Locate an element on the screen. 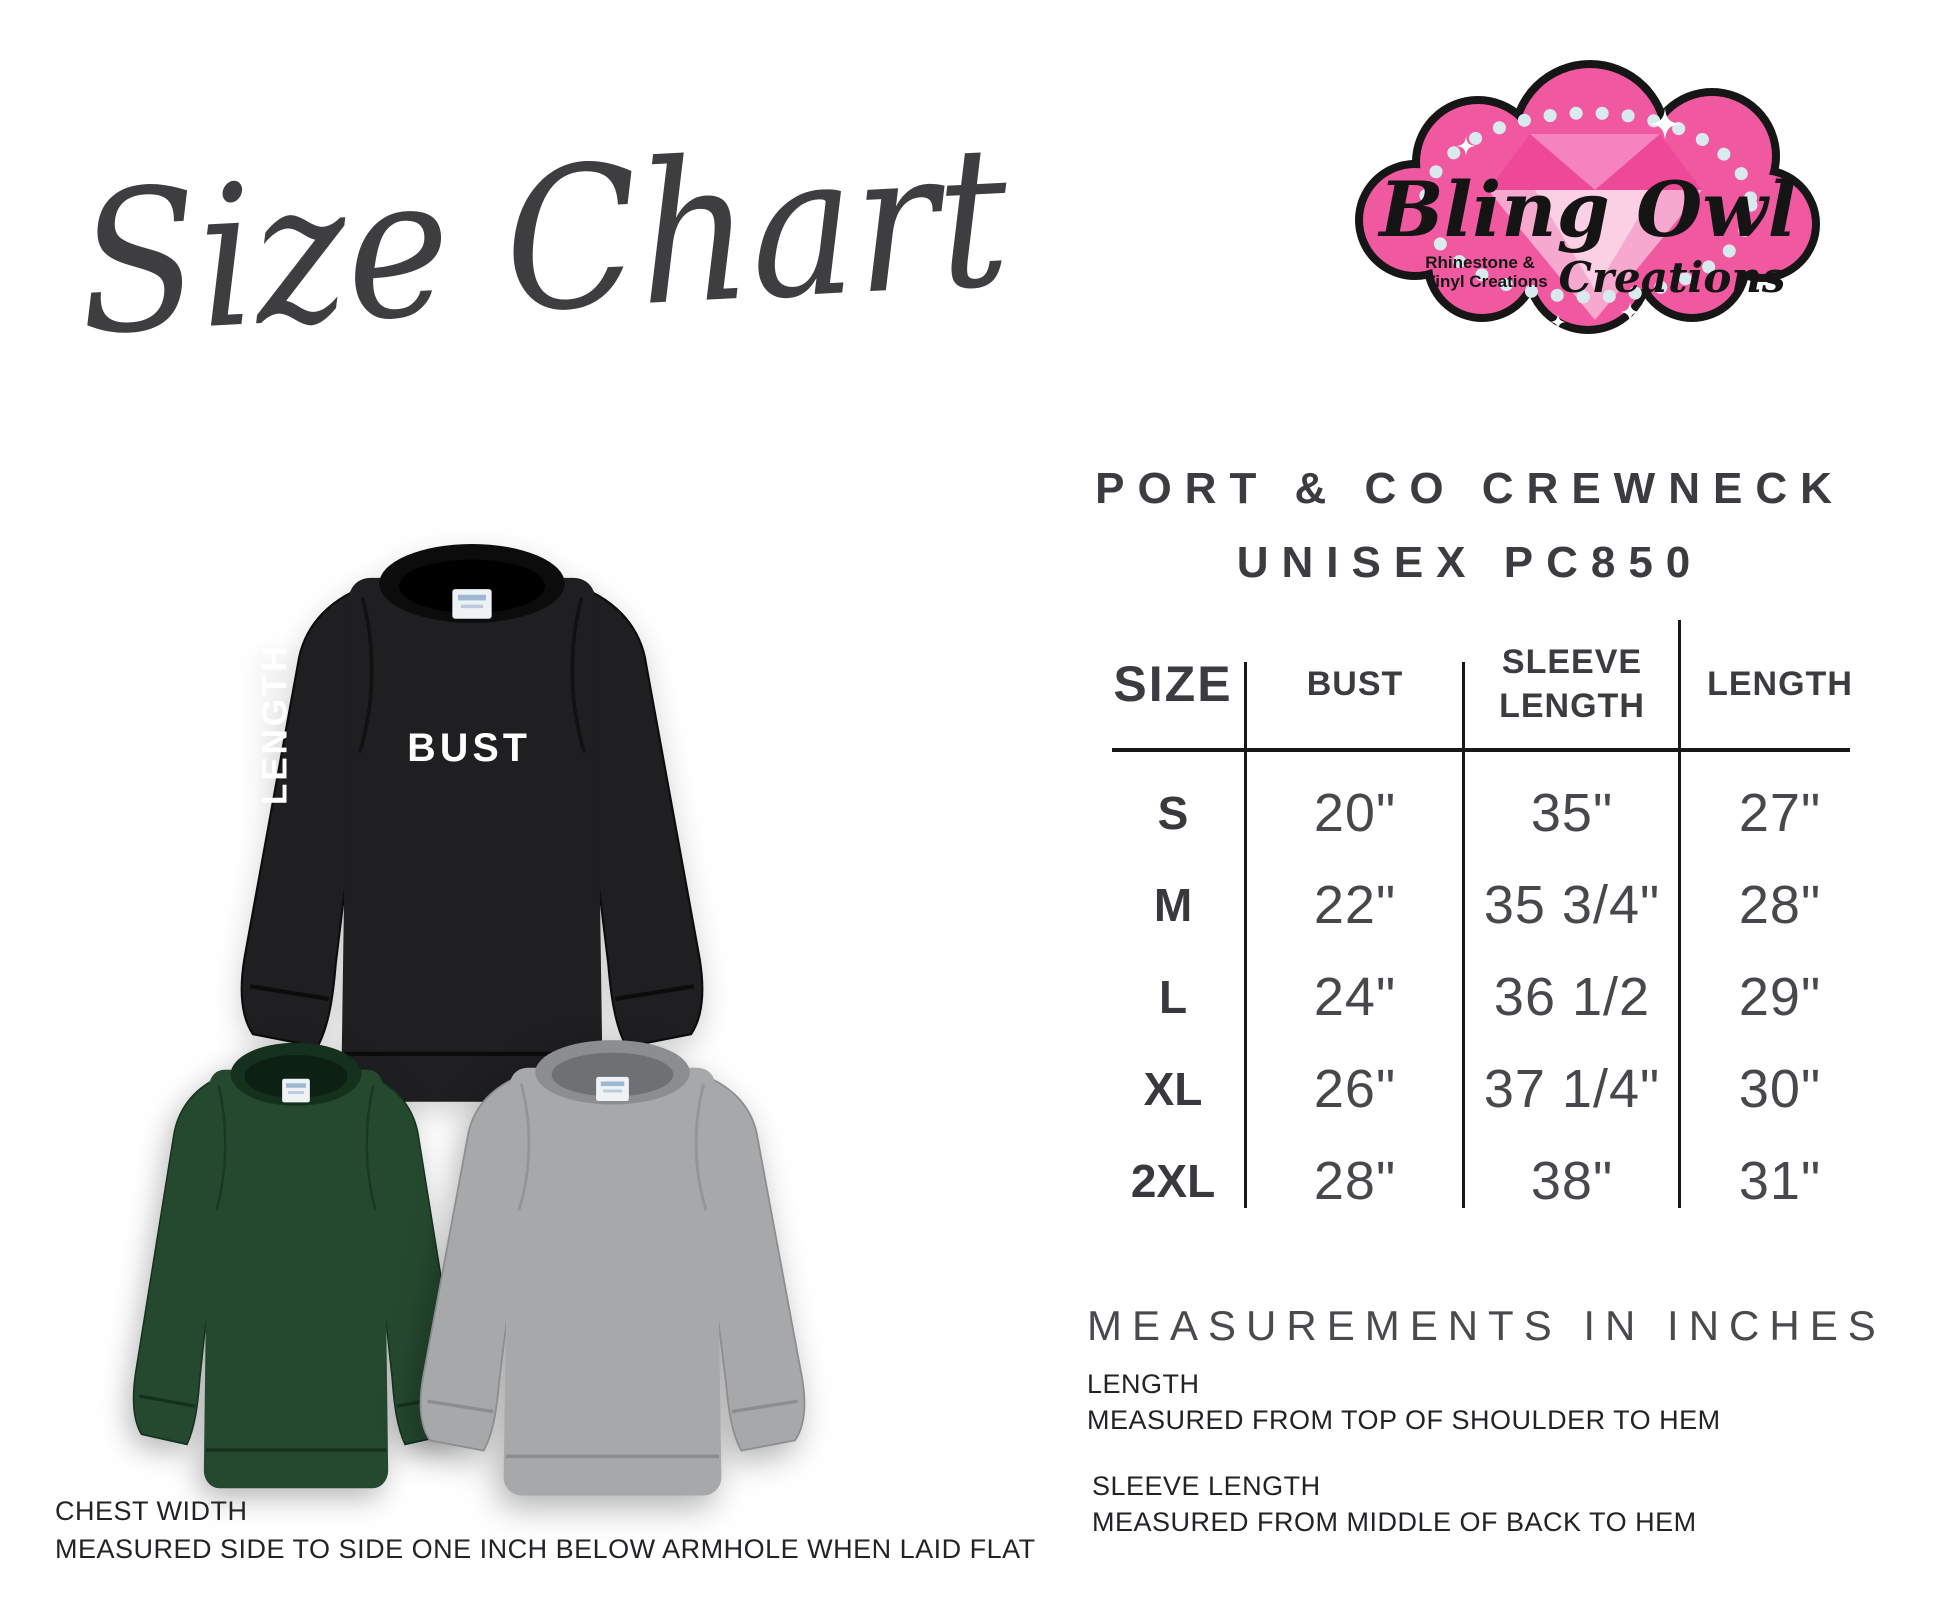  bust-measure-label: BUST is located at coordinates (469, 748).